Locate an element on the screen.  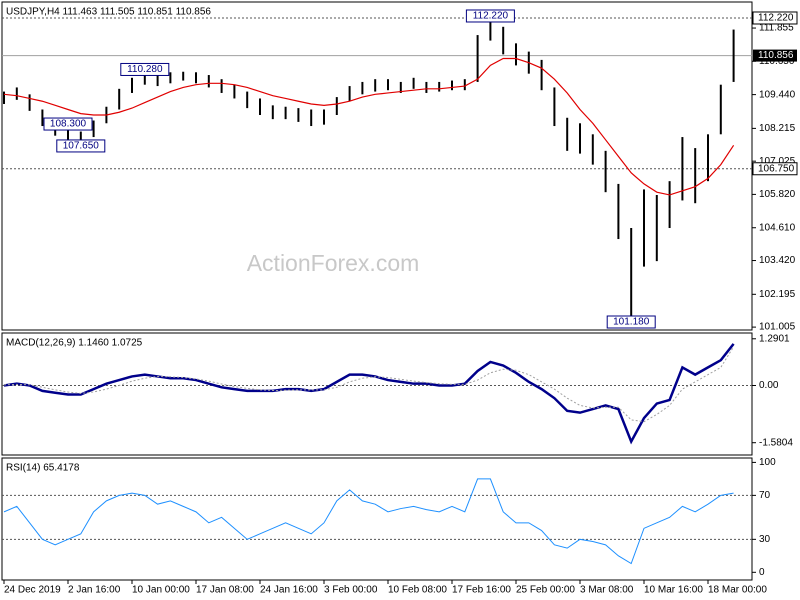
annotation-label: 110.280 is located at coordinates (145, 69).